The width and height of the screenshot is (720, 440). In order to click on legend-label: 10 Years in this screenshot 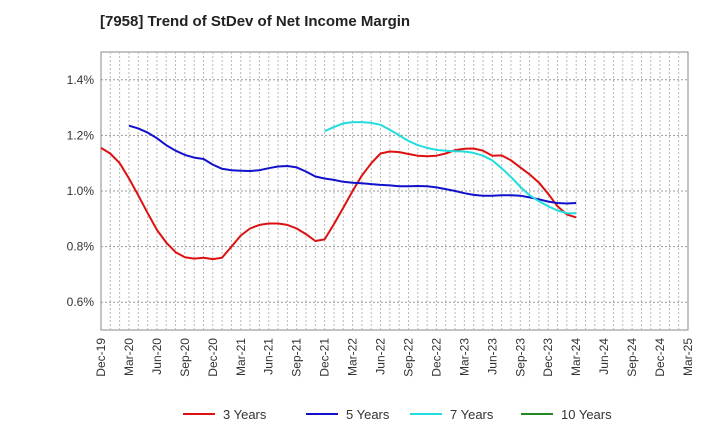, I will do `click(586, 414)`.